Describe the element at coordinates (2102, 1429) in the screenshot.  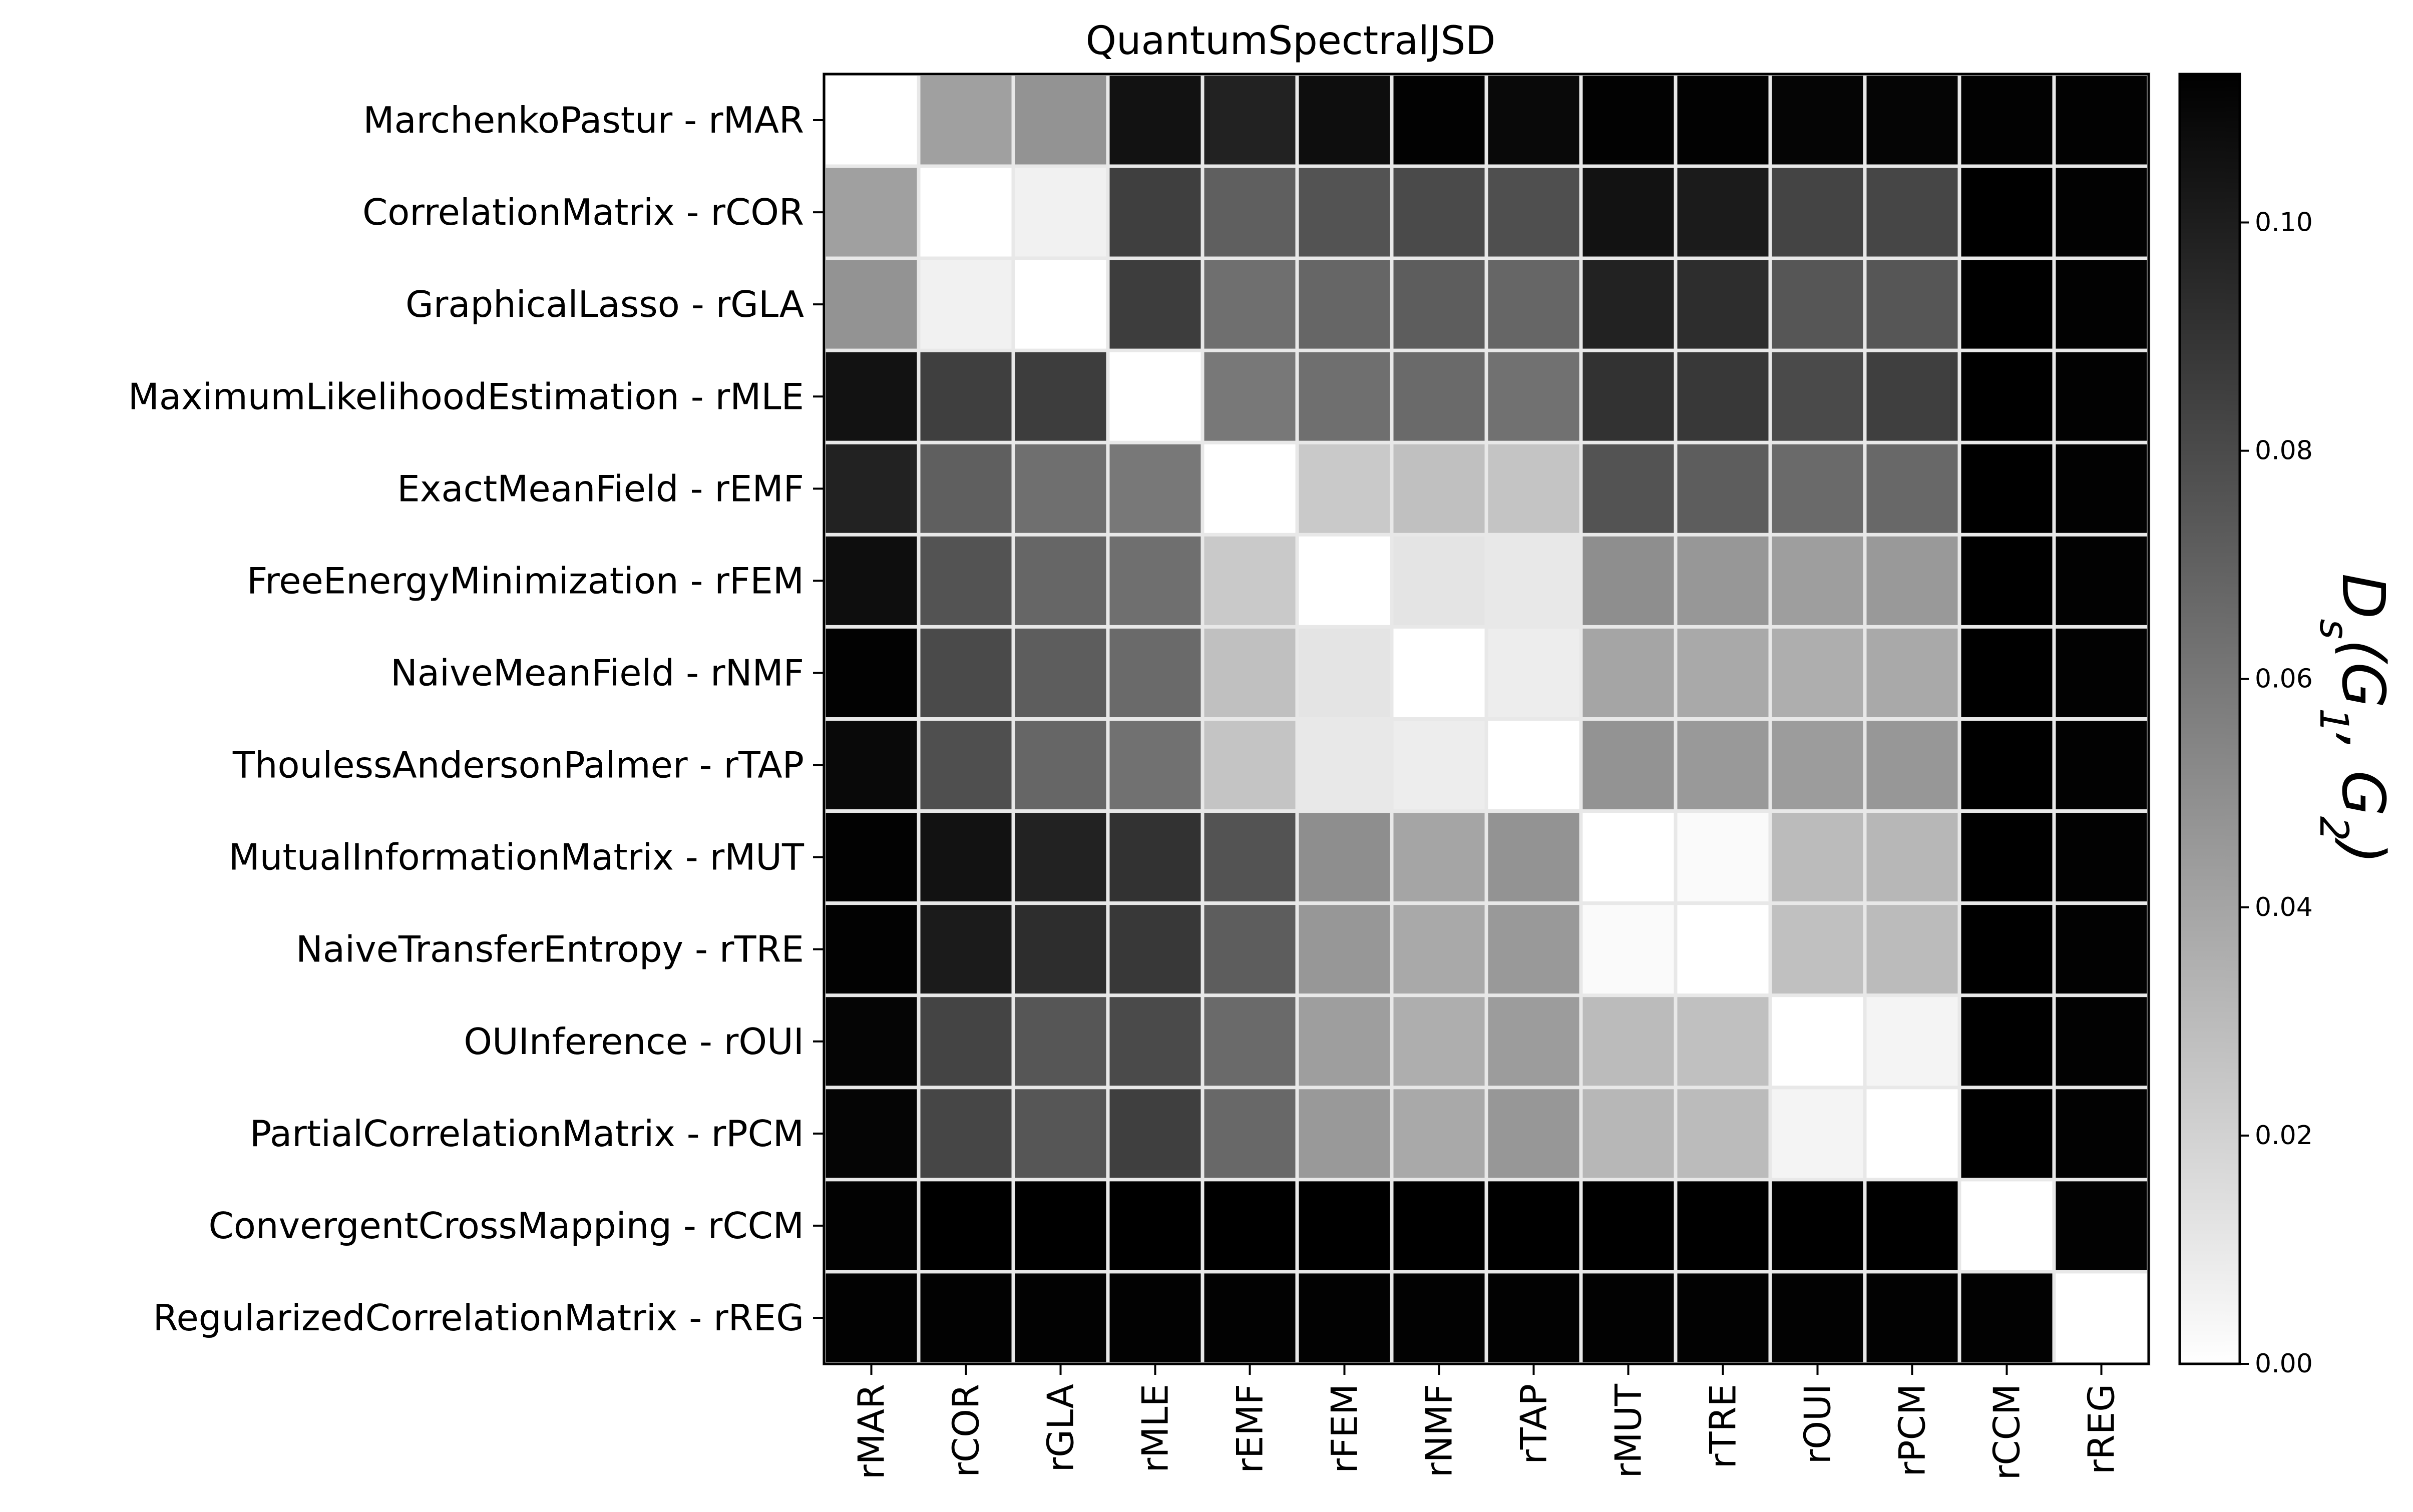
I see `column-label: rREG` at that location.